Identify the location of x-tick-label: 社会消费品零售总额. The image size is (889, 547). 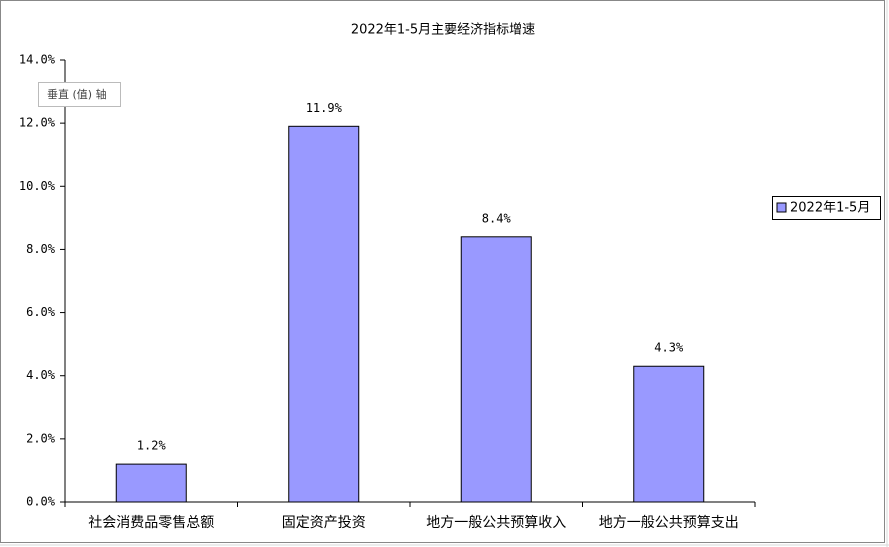
(151, 523).